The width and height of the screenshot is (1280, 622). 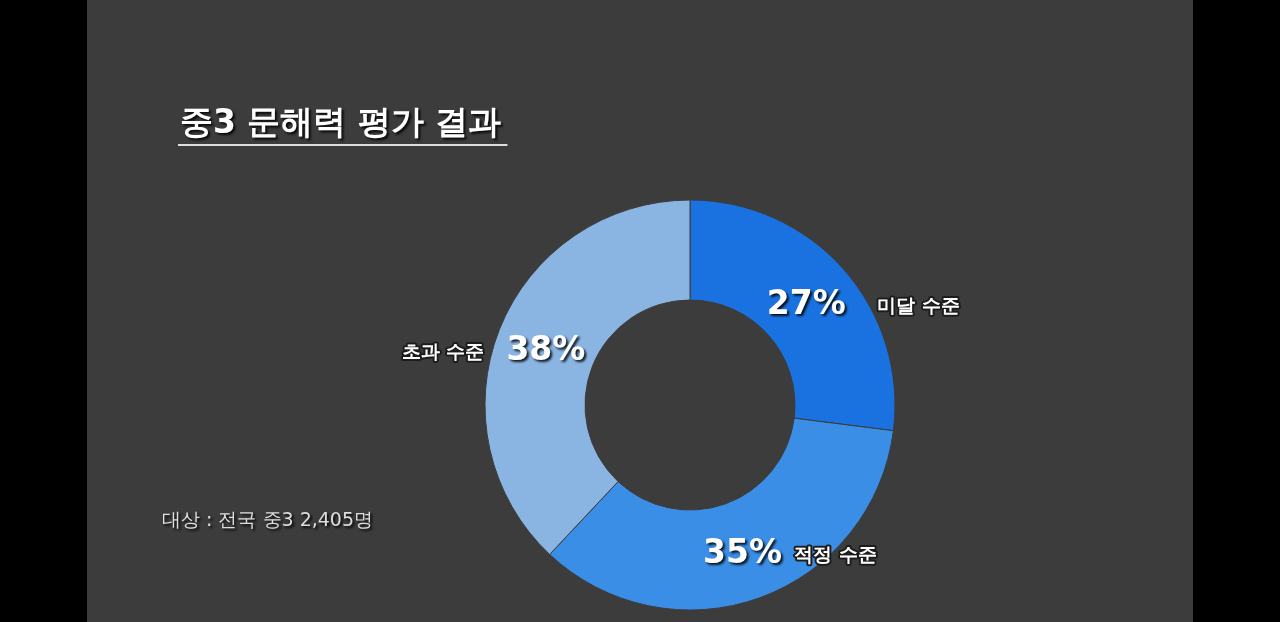 I want to click on chart-title: 중3 문해력 평가 결과, so click(x=341, y=121).